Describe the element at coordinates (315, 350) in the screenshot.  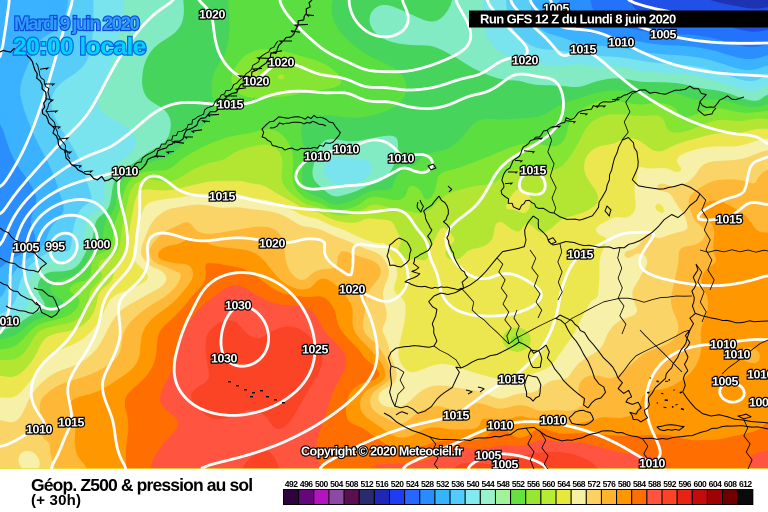
I see `svg-text: 1025` at that location.